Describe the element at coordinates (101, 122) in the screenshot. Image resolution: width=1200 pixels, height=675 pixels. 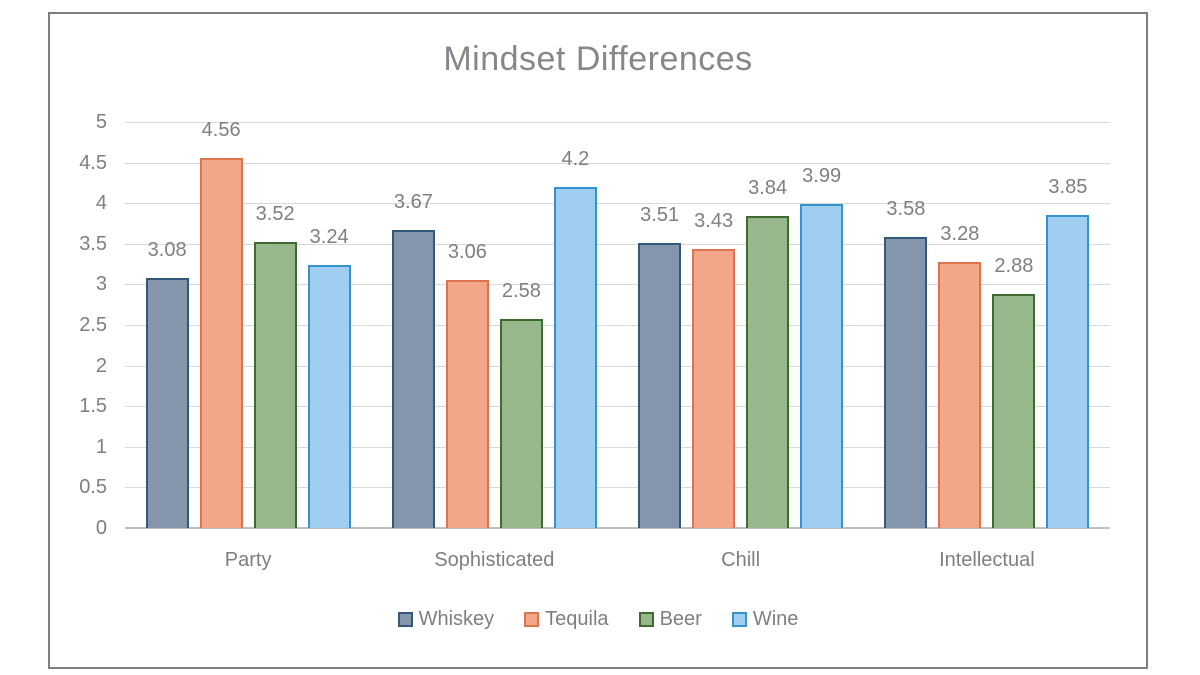
I see `y-axis-tick-label: 5` at that location.